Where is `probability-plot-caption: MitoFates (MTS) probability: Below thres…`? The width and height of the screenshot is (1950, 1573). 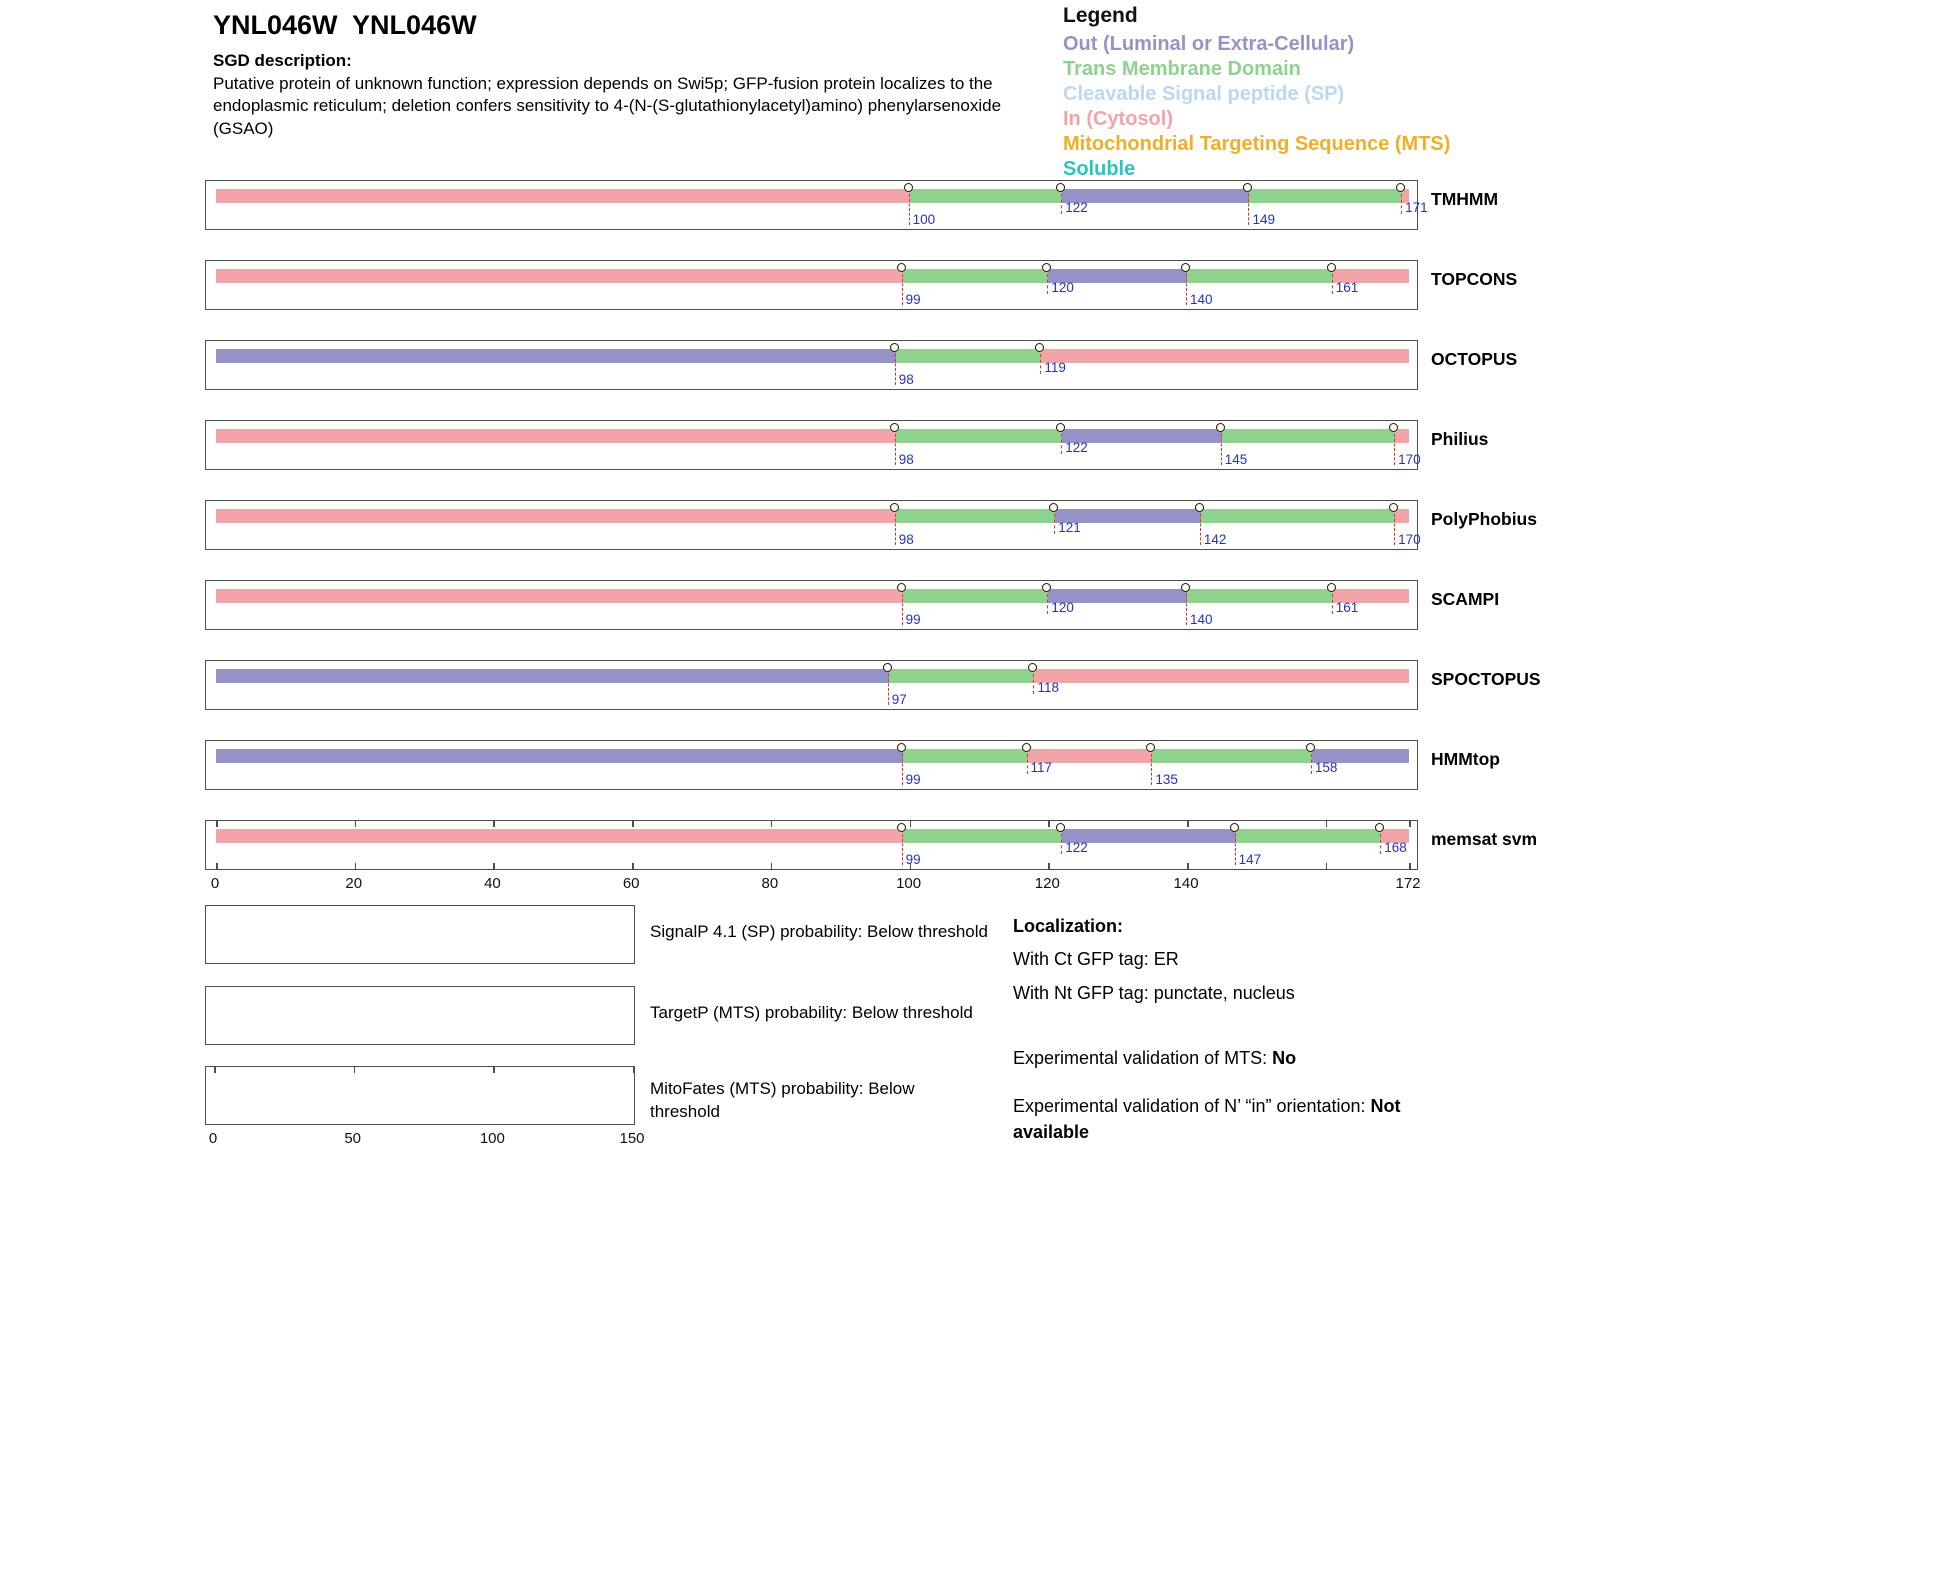
probability-plot-caption: MitoFates (MTS) probability: Below thres… is located at coordinates (782, 1100).